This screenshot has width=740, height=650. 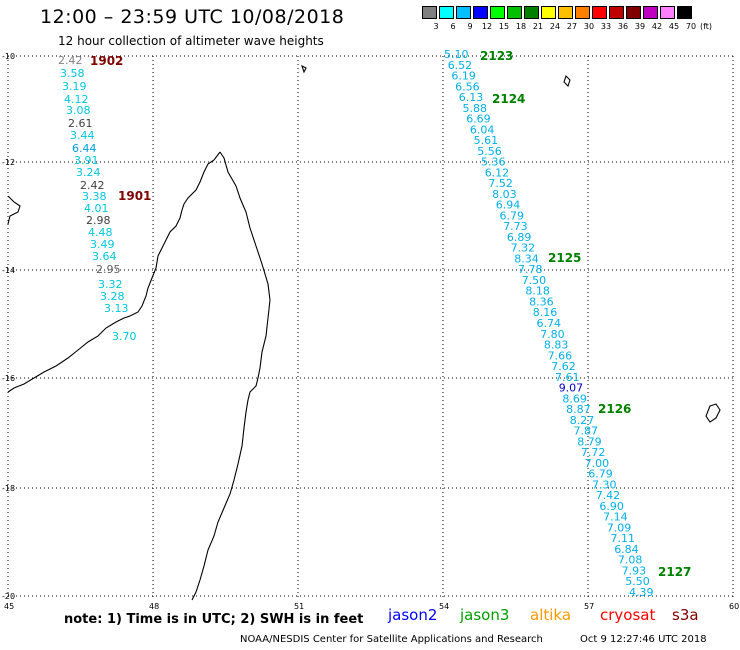 What do you see at coordinates (523, 248) in the screenshot?
I see `east-track-value: 7.32` at bounding box center [523, 248].